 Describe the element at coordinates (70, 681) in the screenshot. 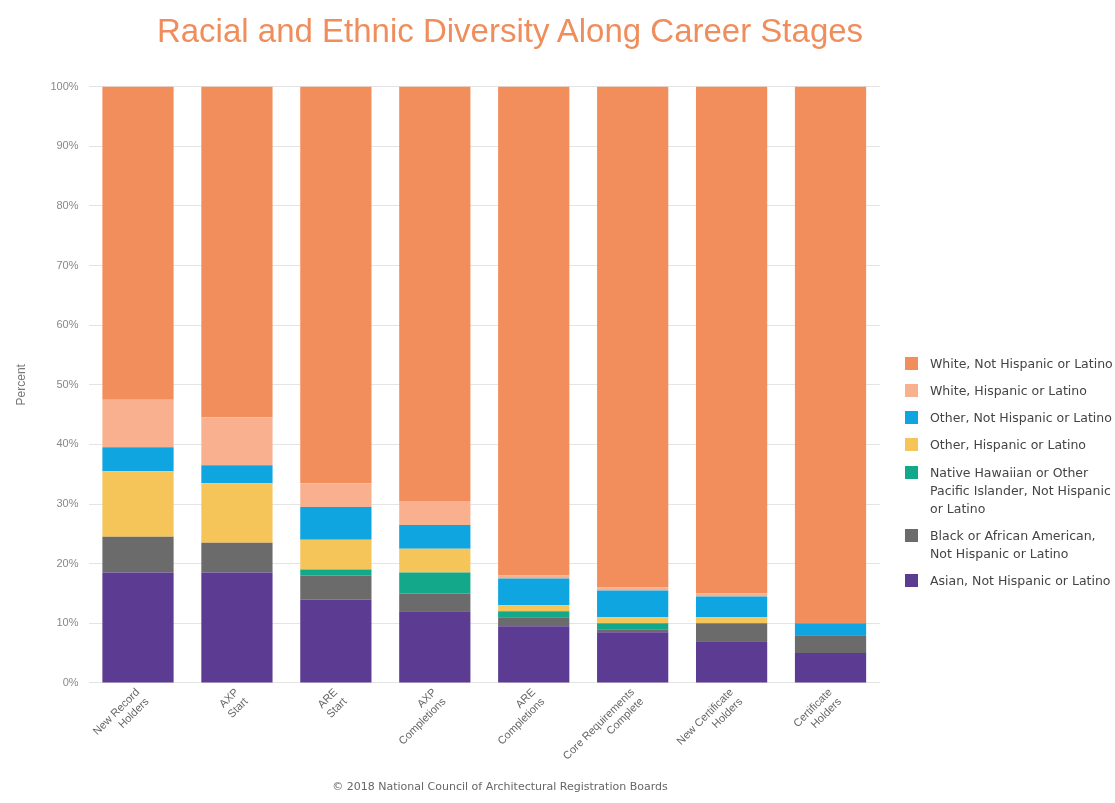

I see `y-tick-label: 0%` at that location.